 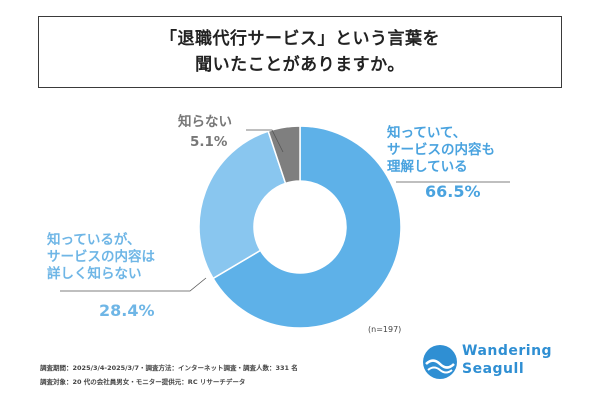 I want to click on slice-label-understand-line-3: 理解している, so click(x=427, y=167).